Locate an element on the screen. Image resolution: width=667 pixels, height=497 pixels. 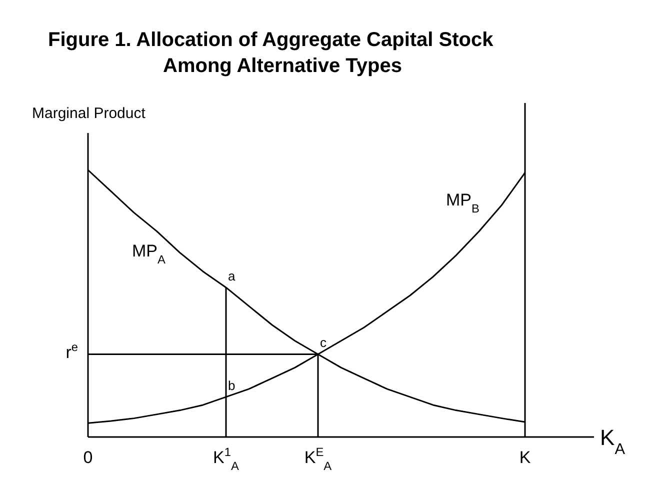
annotation: c is located at coordinates (323, 342).